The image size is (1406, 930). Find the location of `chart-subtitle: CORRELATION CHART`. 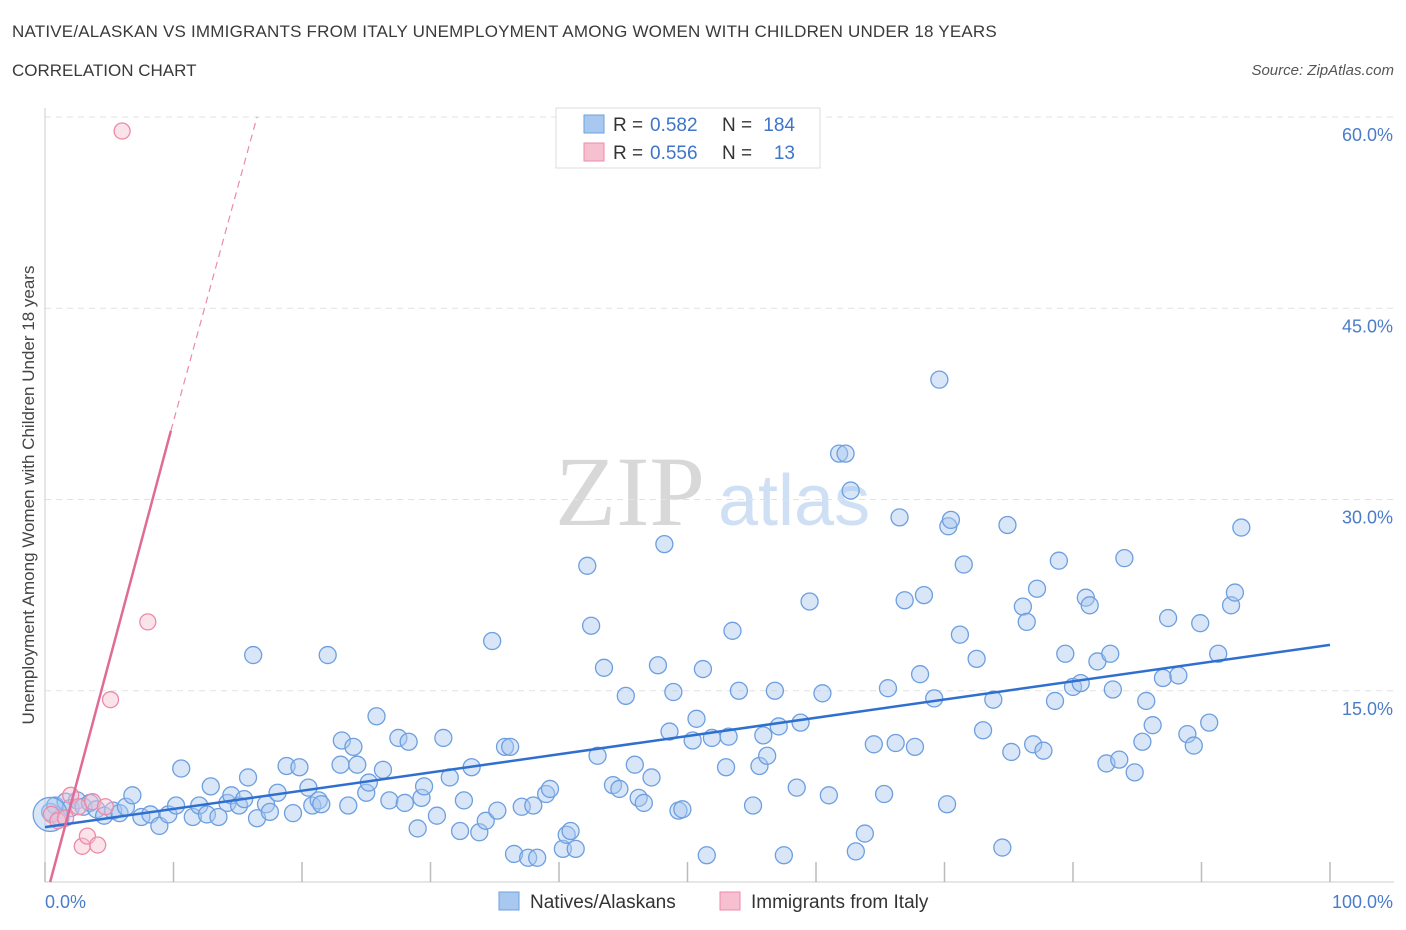

chart-subtitle: CORRELATION CHART is located at coordinates (104, 70).